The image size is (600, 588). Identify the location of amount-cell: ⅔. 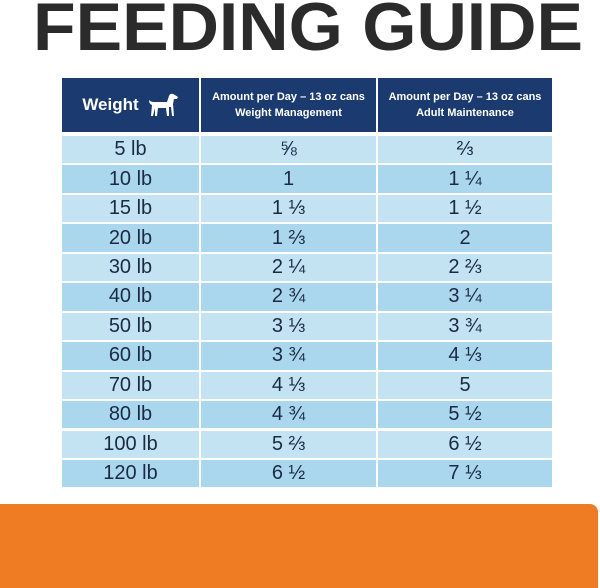
(465, 150).